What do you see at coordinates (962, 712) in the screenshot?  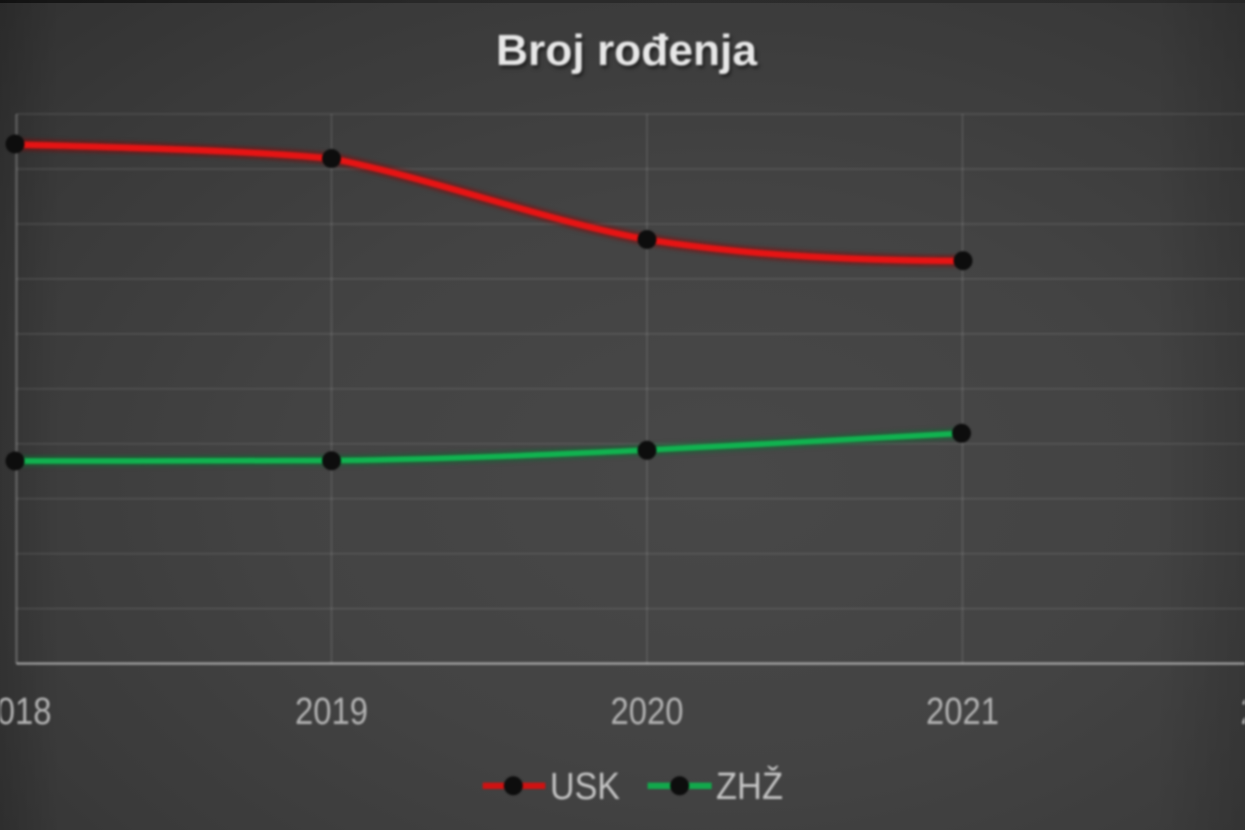 I see `svg-text: 2021` at bounding box center [962, 712].